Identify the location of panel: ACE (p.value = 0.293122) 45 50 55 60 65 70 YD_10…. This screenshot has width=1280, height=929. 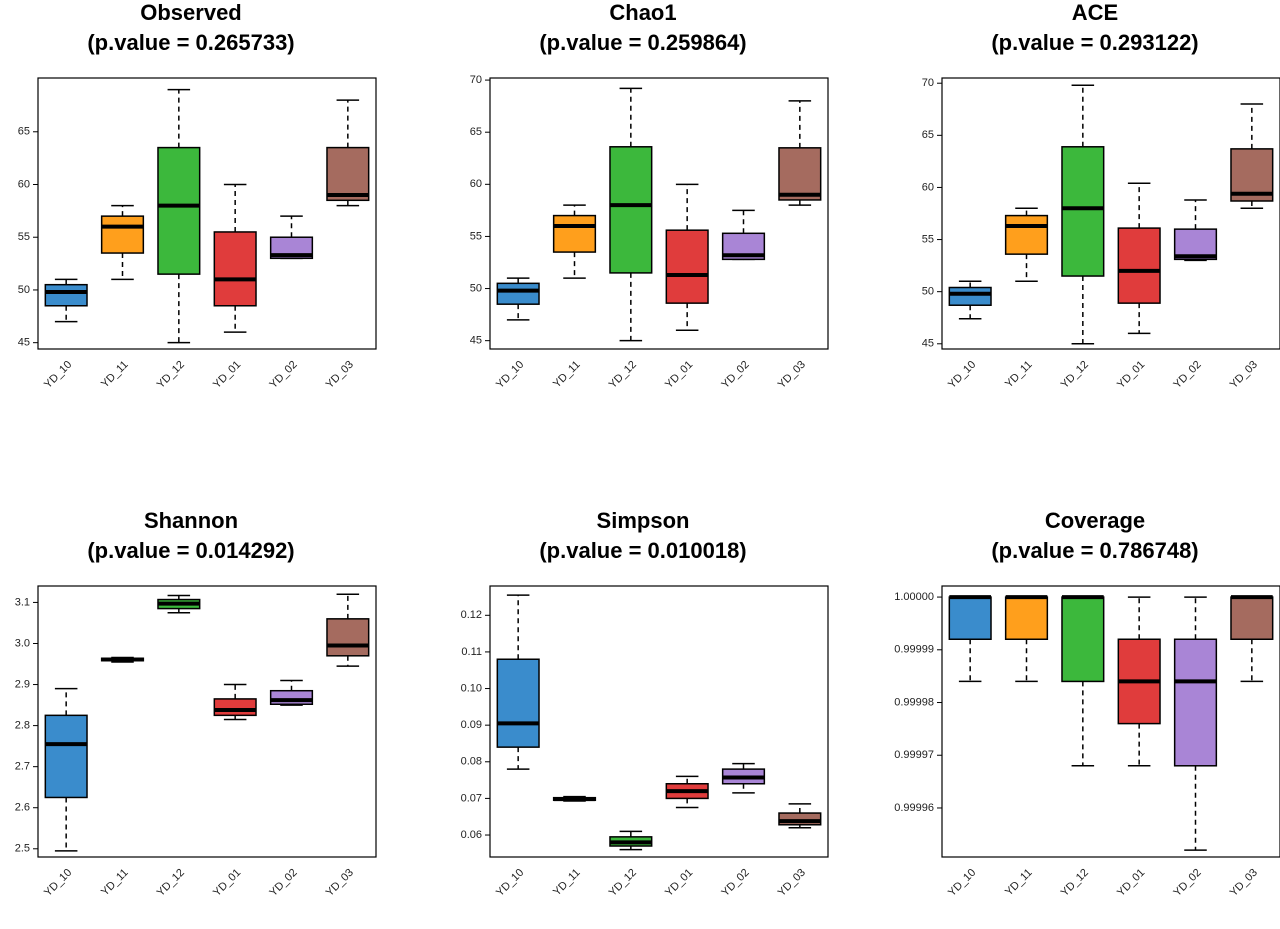
(1101, 195).